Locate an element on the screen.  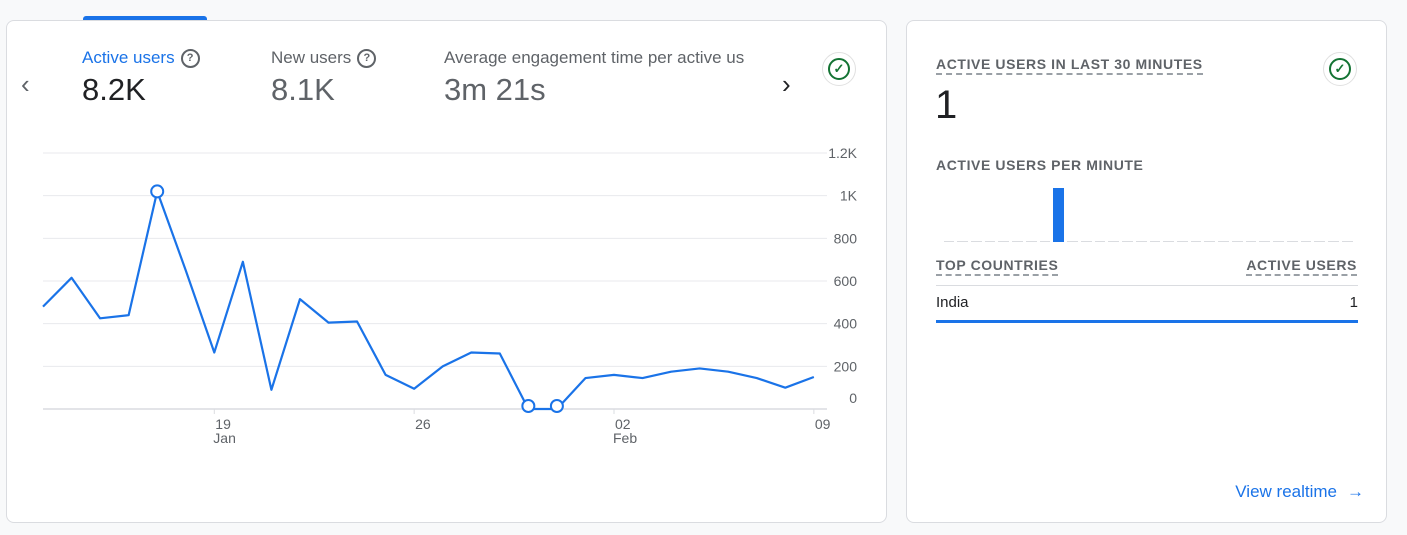
country-row: India 1 is located at coordinates (1147, 309).